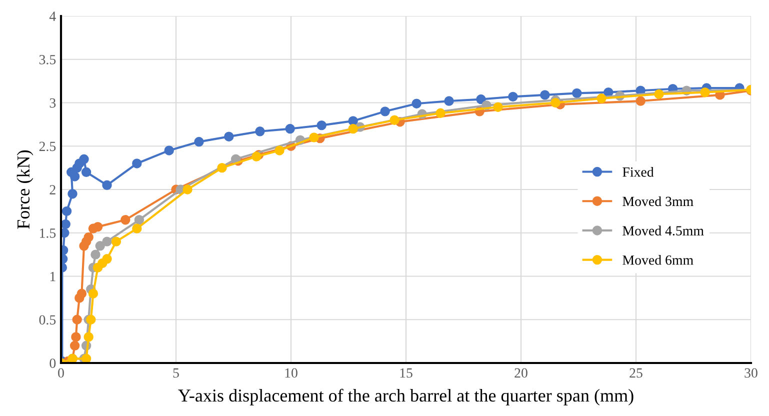 This screenshot has height=416, width=769. I want to click on legend-label: Moved 4.5mm, so click(663, 231).